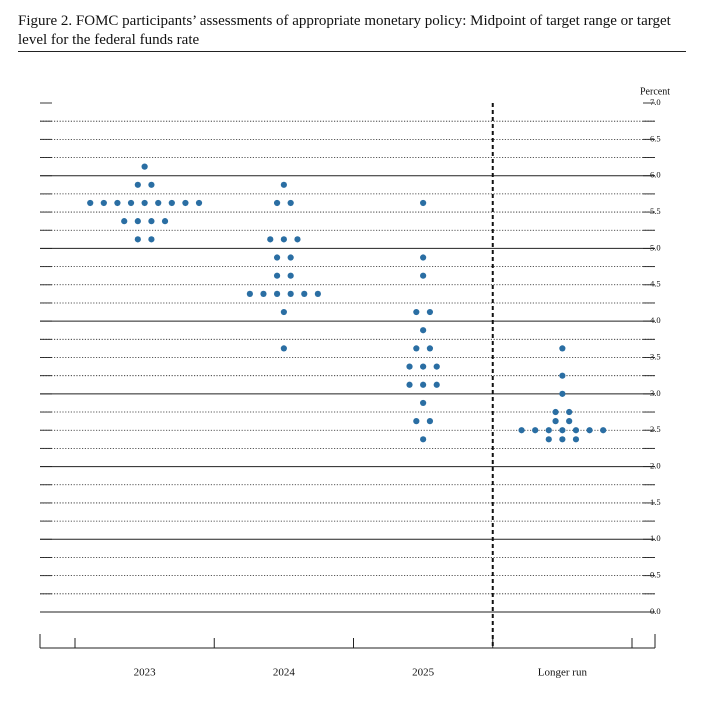  Describe the element at coordinates (655, 393) in the screenshot. I see `y-tick-label: 3.0` at that location.